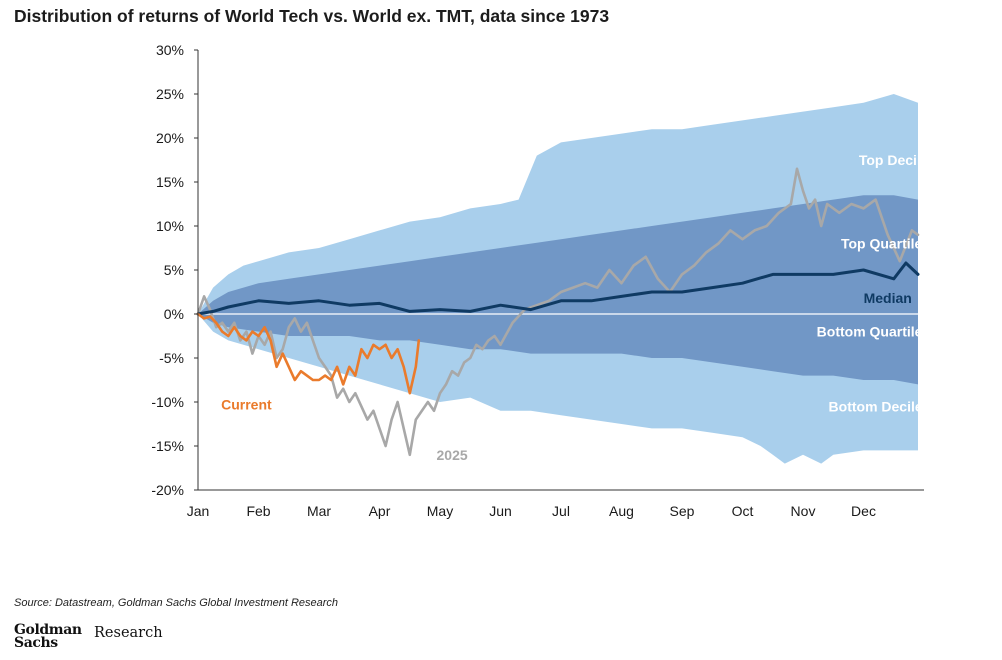  What do you see at coordinates (36, 643) in the screenshot?
I see `logo-line2: Sachs` at bounding box center [36, 643].